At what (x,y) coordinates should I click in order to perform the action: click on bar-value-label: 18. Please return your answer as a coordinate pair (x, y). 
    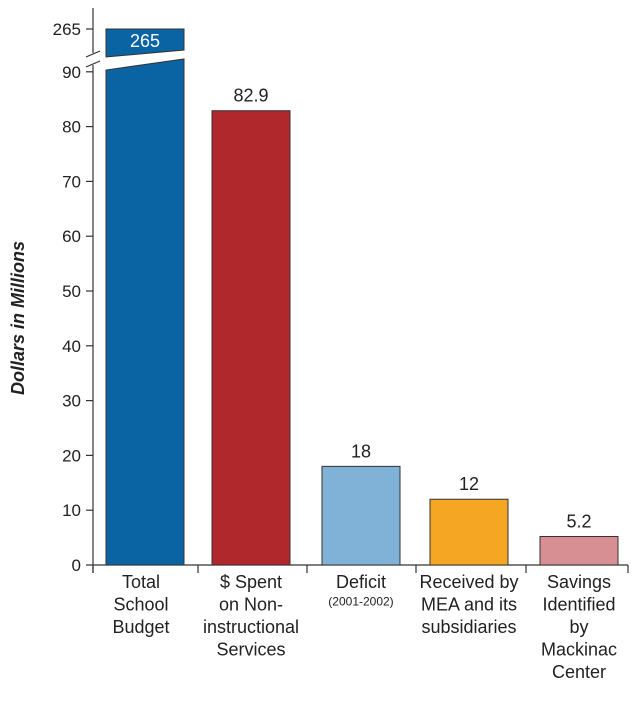
    Looking at the image, I should click on (361, 451).